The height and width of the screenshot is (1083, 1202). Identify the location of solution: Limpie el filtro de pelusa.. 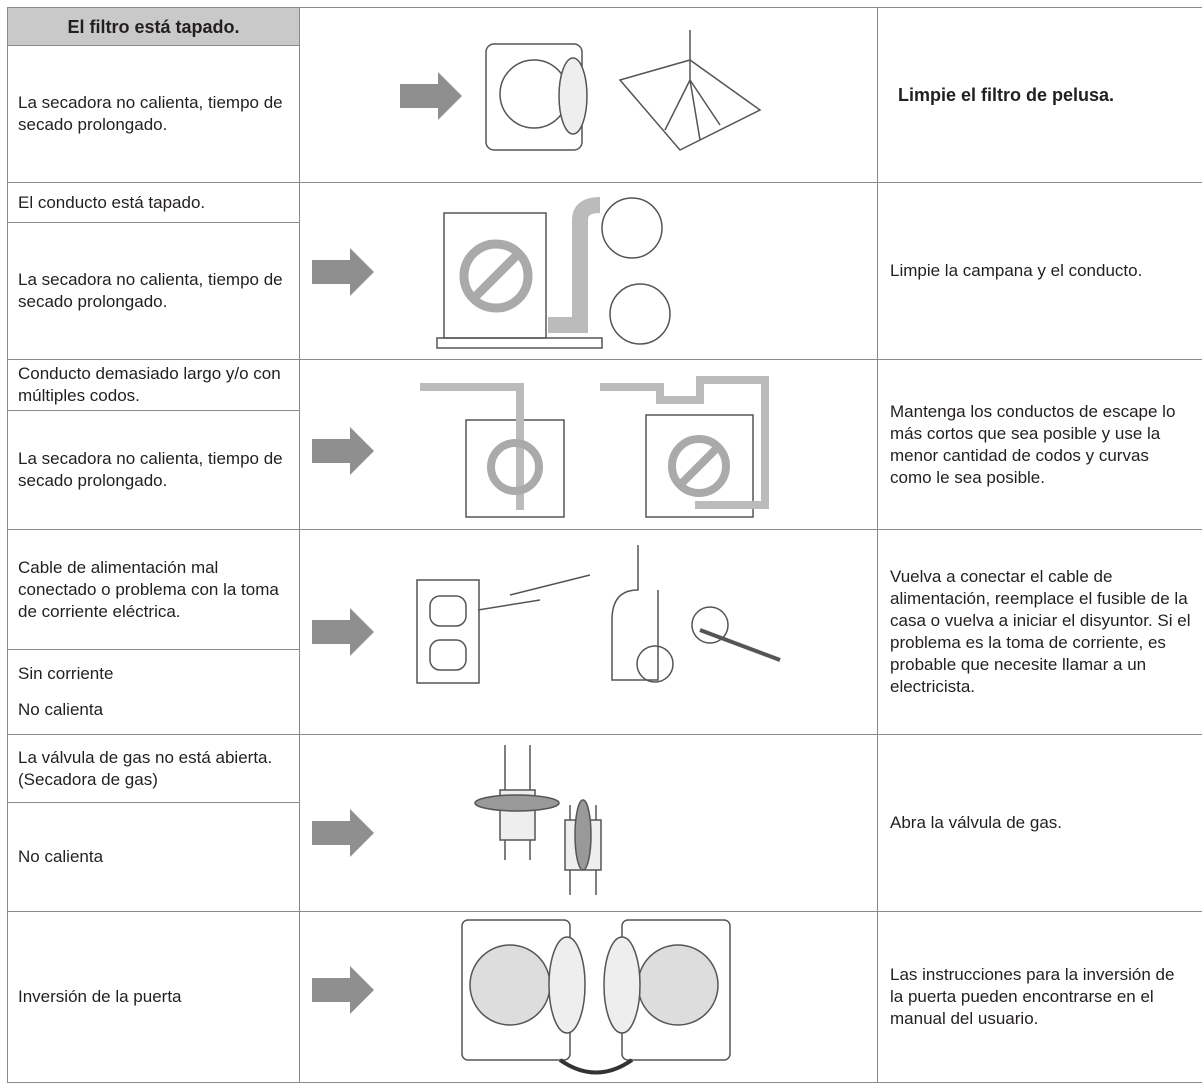
(1006, 95).